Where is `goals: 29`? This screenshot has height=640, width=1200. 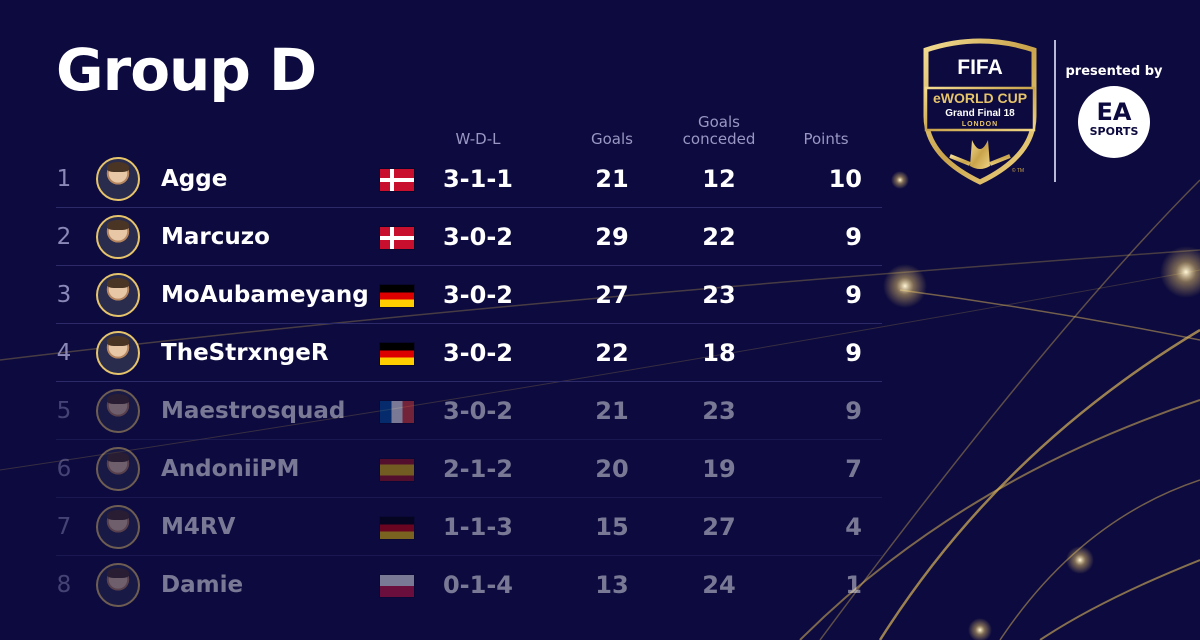
goals: 29 is located at coordinates (612, 237).